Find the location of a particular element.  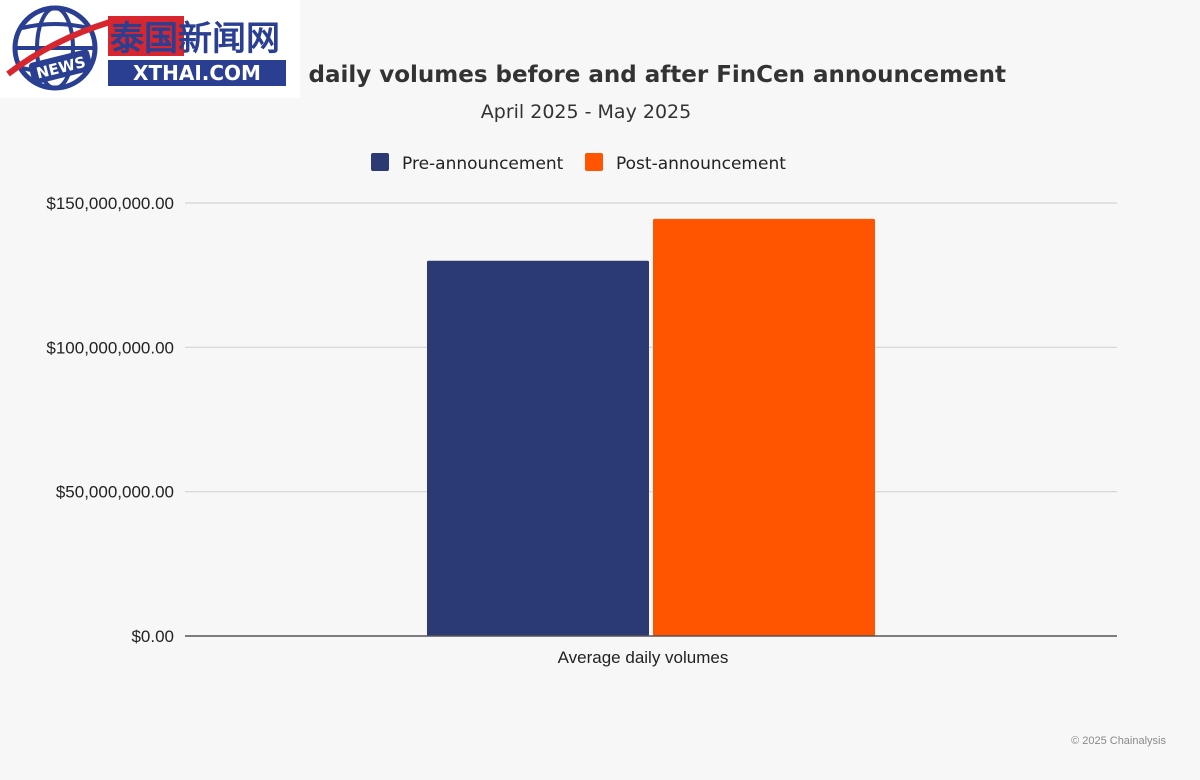

y-tick-label: $0.00 is located at coordinates (152, 636).